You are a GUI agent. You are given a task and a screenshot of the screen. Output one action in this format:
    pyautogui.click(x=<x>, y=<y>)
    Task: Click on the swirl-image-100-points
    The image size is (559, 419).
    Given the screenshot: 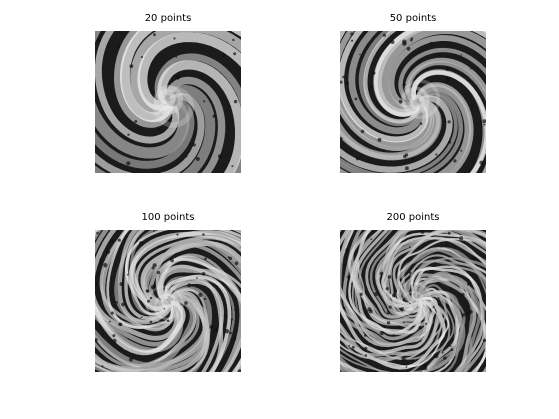 What is the action you would take?
    pyautogui.click(x=168, y=301)
    